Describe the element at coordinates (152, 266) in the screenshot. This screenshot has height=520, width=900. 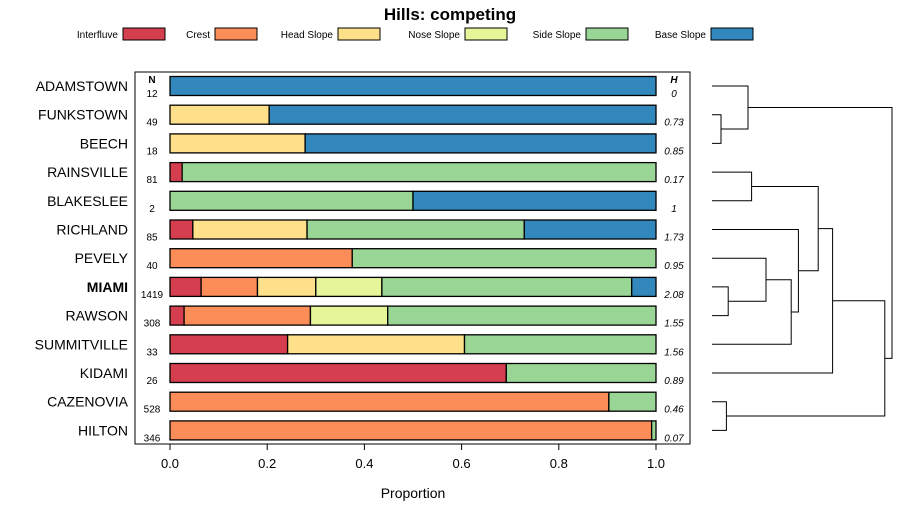
I see `n-value: 40` at that location.